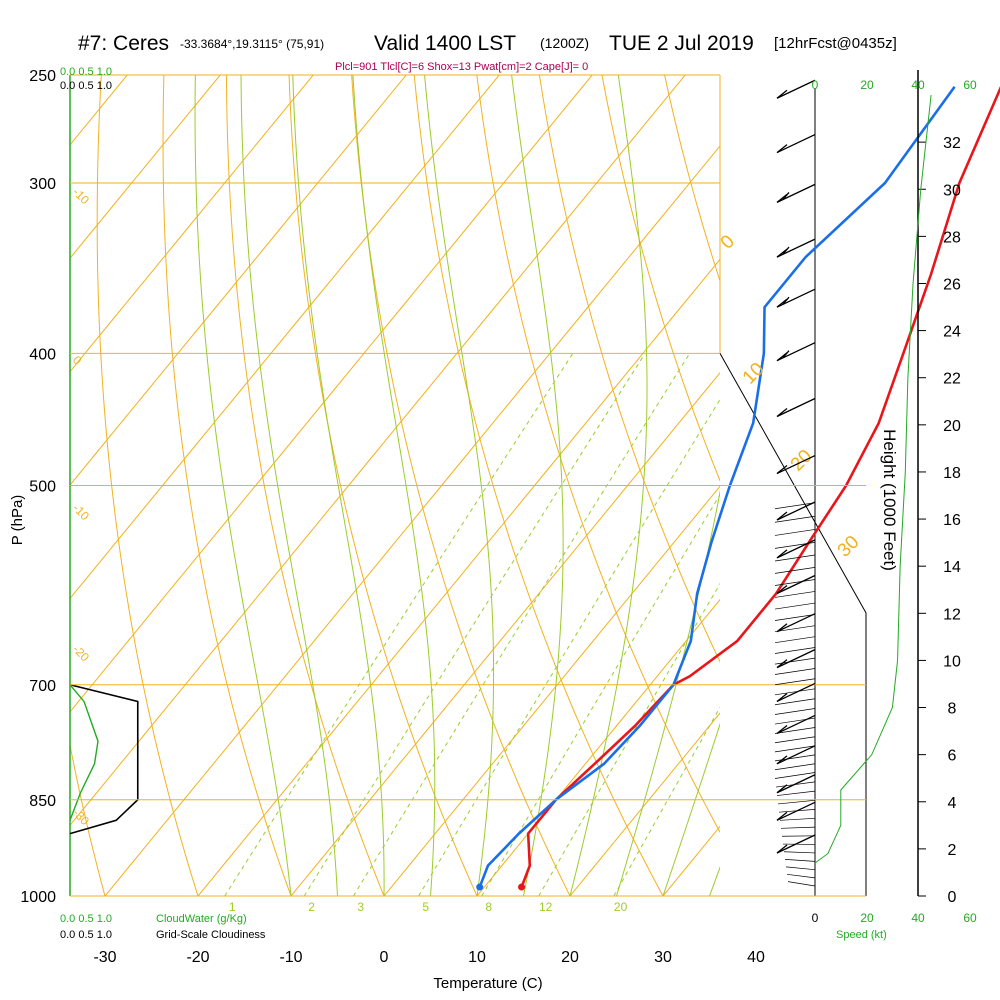  Describe the element at coordinates (42, 184) in the screenshot. I see `pressure-tick-label: 300` at that location.